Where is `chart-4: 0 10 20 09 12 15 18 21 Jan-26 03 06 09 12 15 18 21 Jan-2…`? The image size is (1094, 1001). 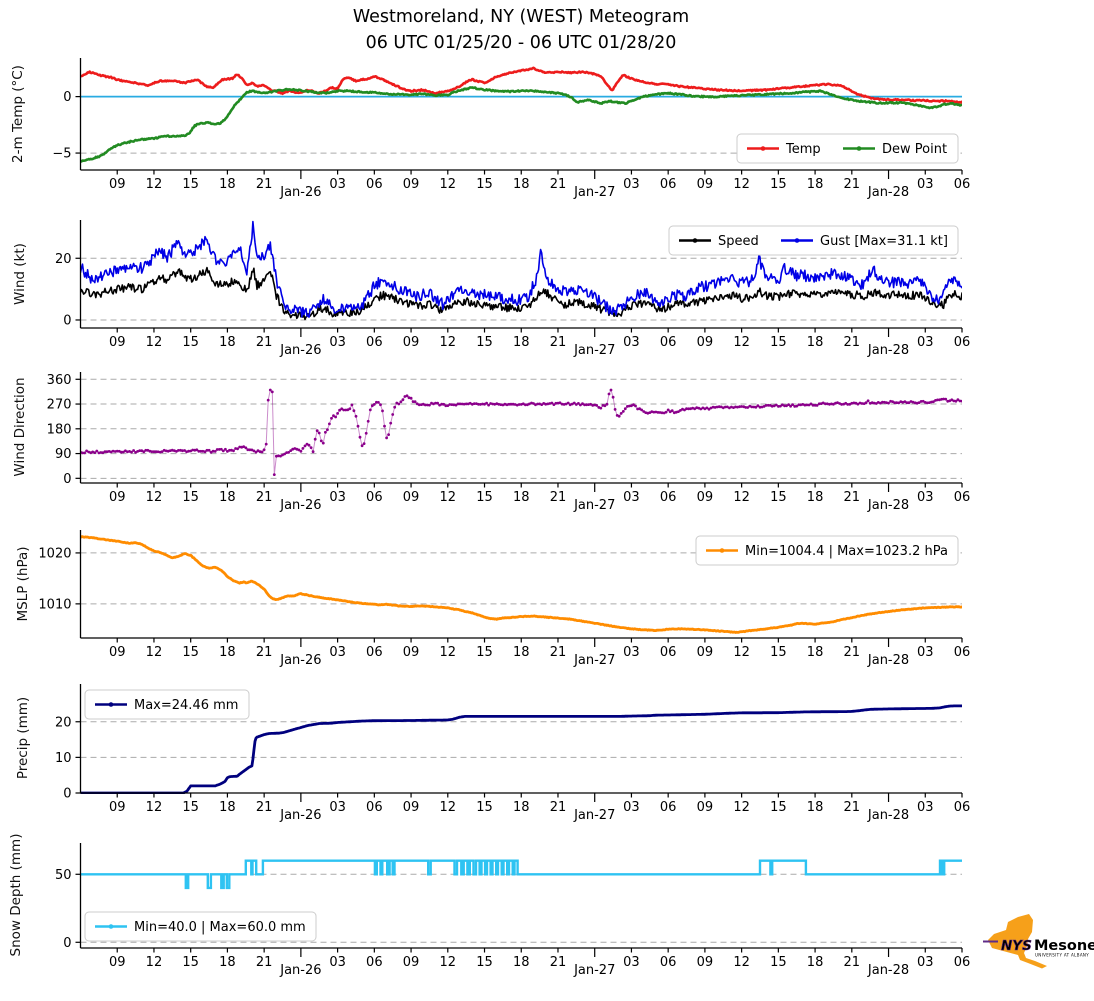
chart-4: 0 10 20 09 12 15 18 21 Jan-26 03 06 09 12 15 18 21 Jan-2… is located at coordinates (512, 753).